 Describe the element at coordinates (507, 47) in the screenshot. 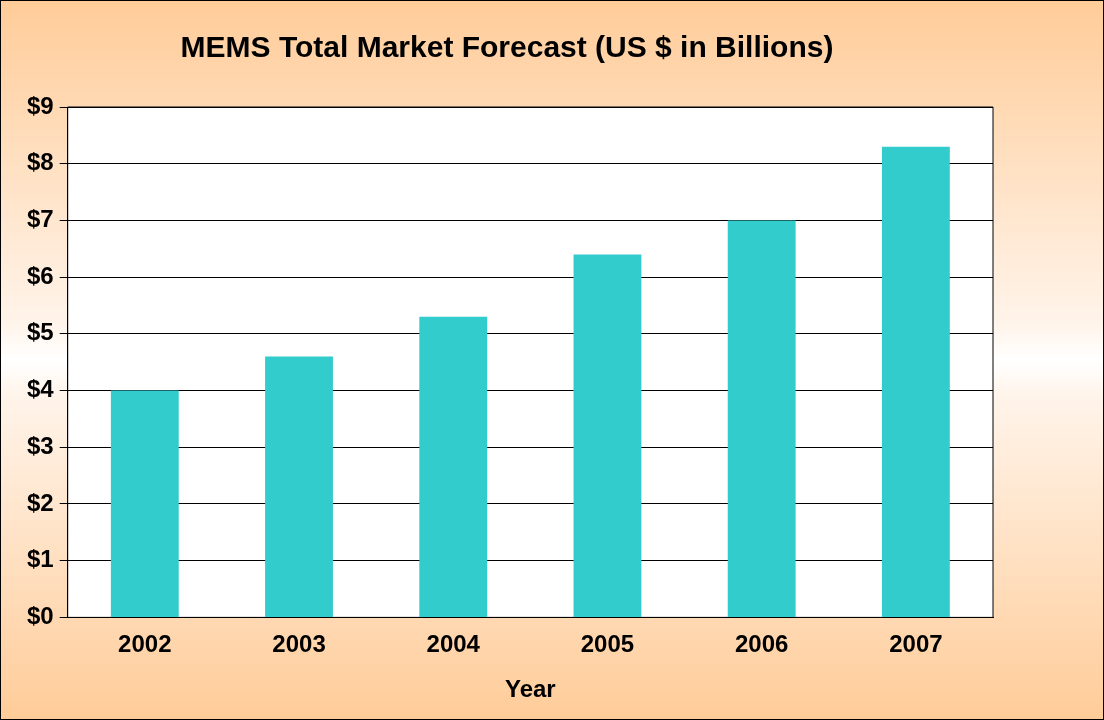

I see `chart-title: MEMS Total Market Forecast (US $ in Billions)` at that location.